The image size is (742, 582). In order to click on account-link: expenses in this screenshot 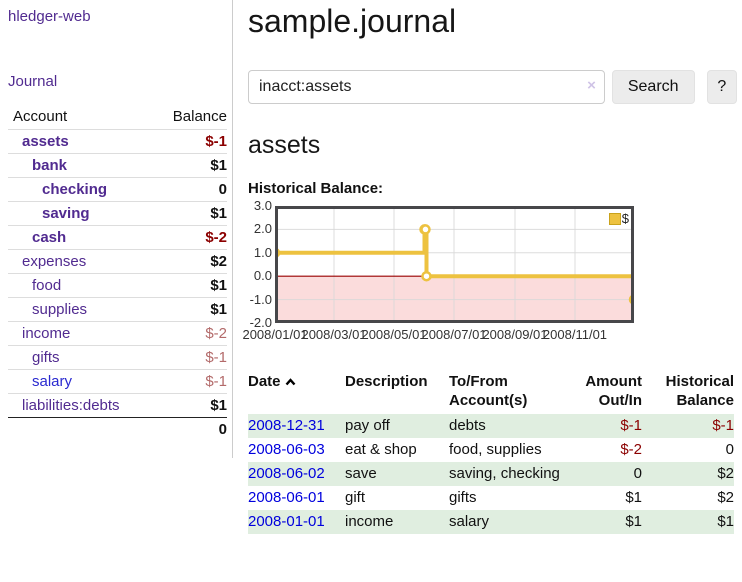, I will do `click(54, 261)`.